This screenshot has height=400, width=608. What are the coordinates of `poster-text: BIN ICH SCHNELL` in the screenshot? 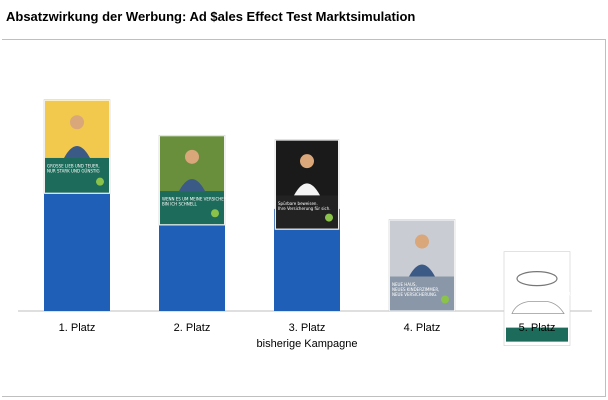 It's located at (180, 204).